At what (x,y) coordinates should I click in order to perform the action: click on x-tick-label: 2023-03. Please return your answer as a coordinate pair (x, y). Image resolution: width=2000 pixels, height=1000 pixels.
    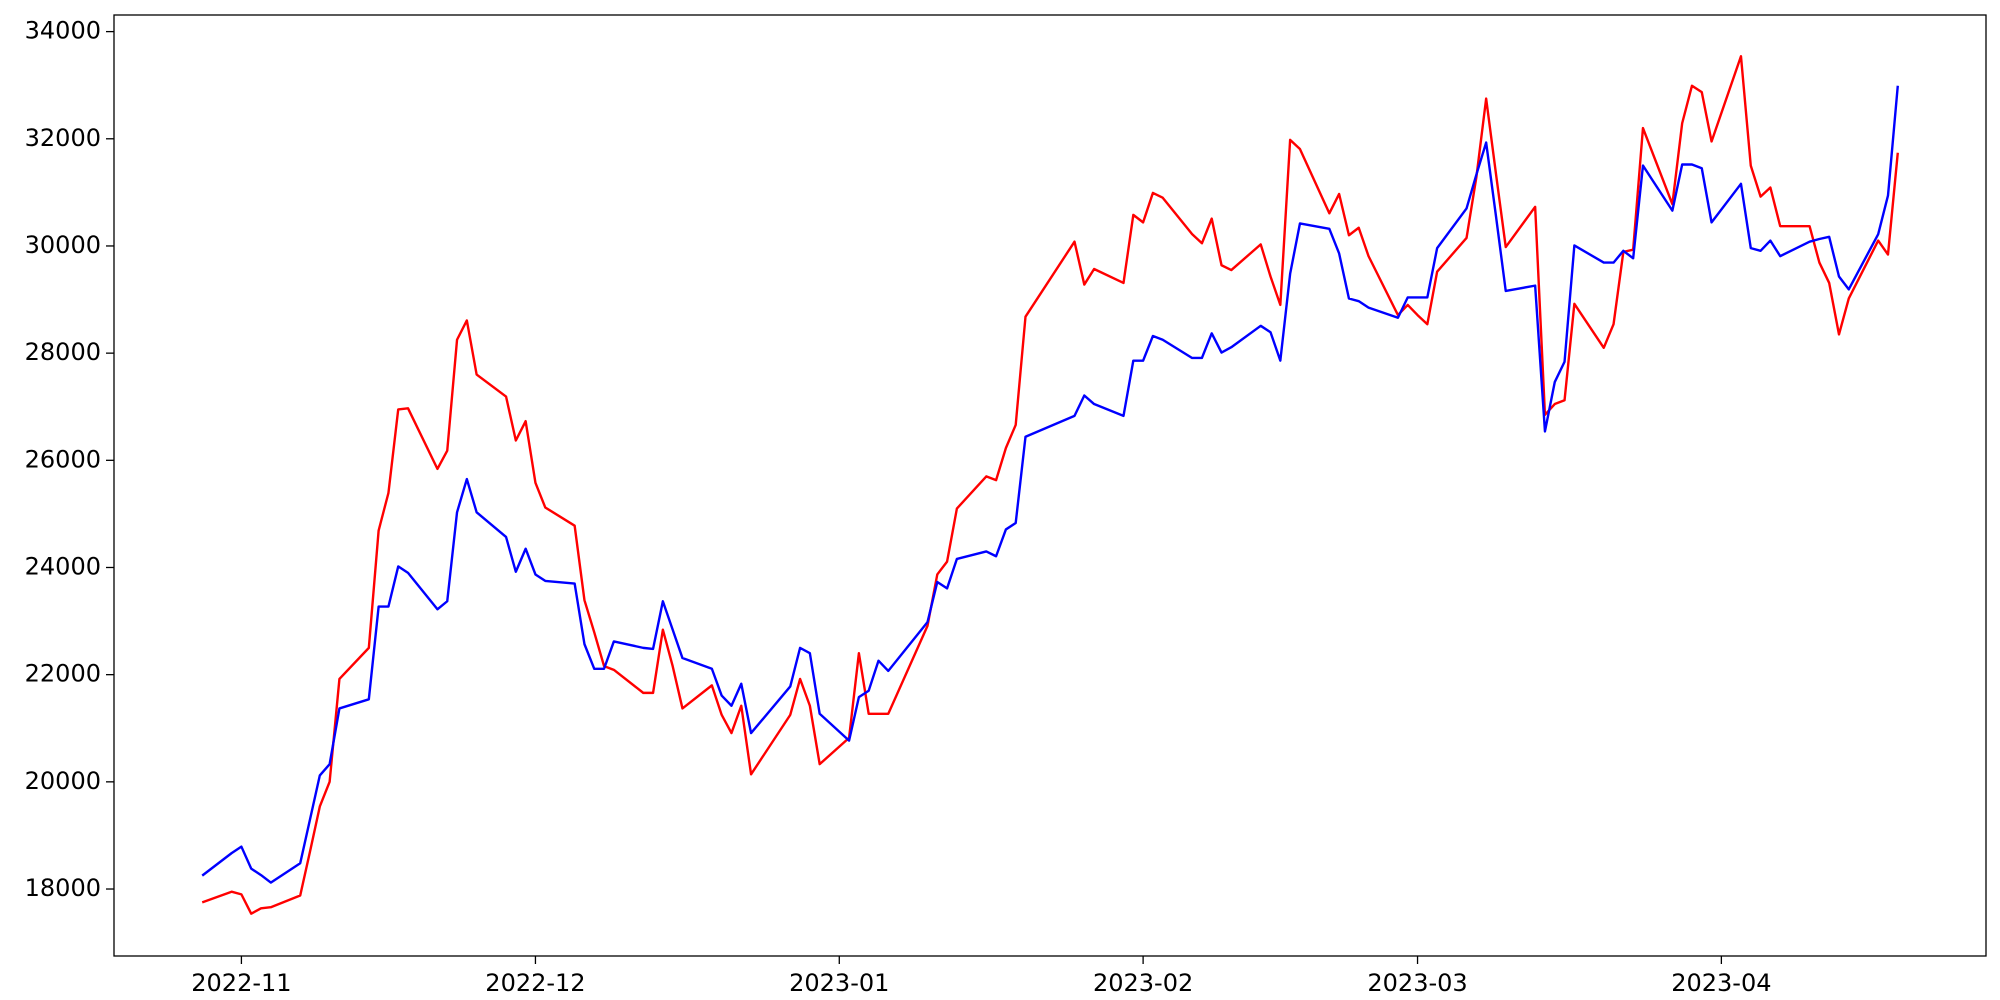
    Looking at the image, I should click on (1417, 983).